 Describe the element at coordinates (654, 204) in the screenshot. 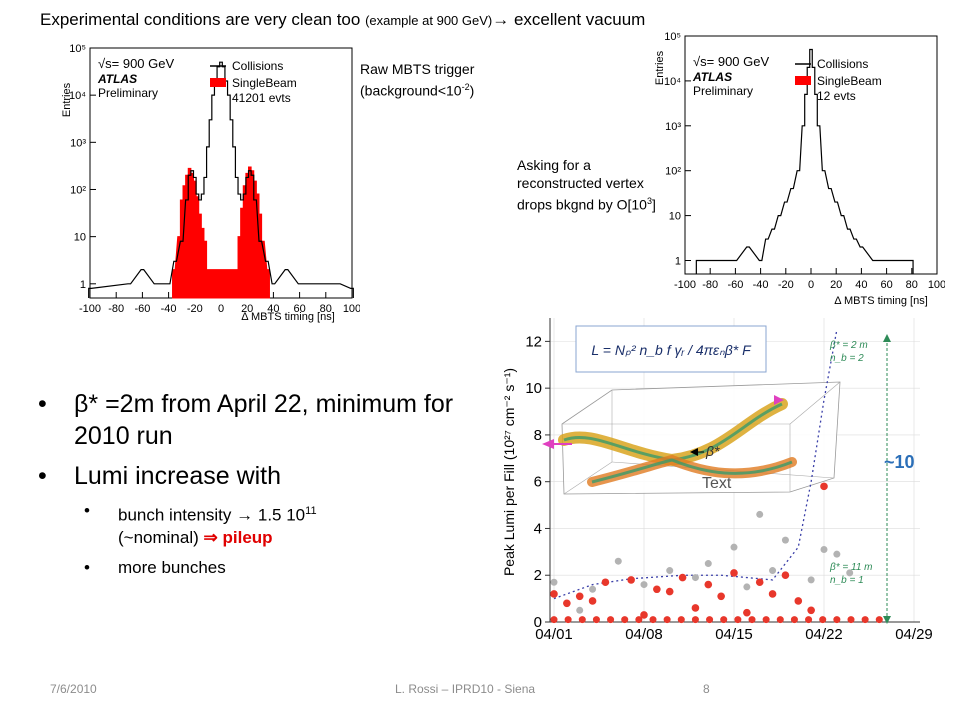

I see `note-vertex-post: ]` at that location.